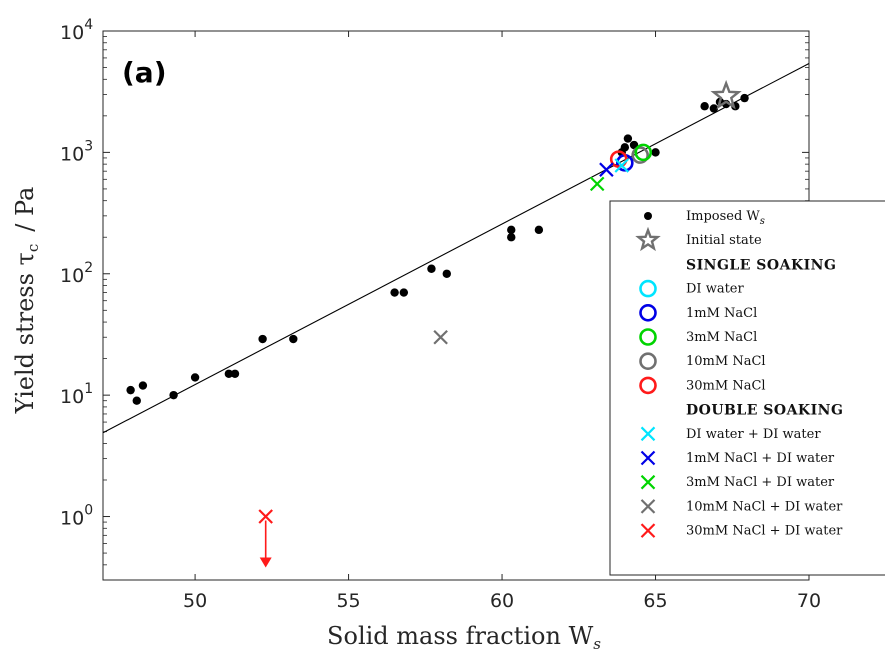 The height and width of the screenshot is (655, 885). I want to click on legend-label-10mm-nacl: 10mM NaCl, so click(726, 361).